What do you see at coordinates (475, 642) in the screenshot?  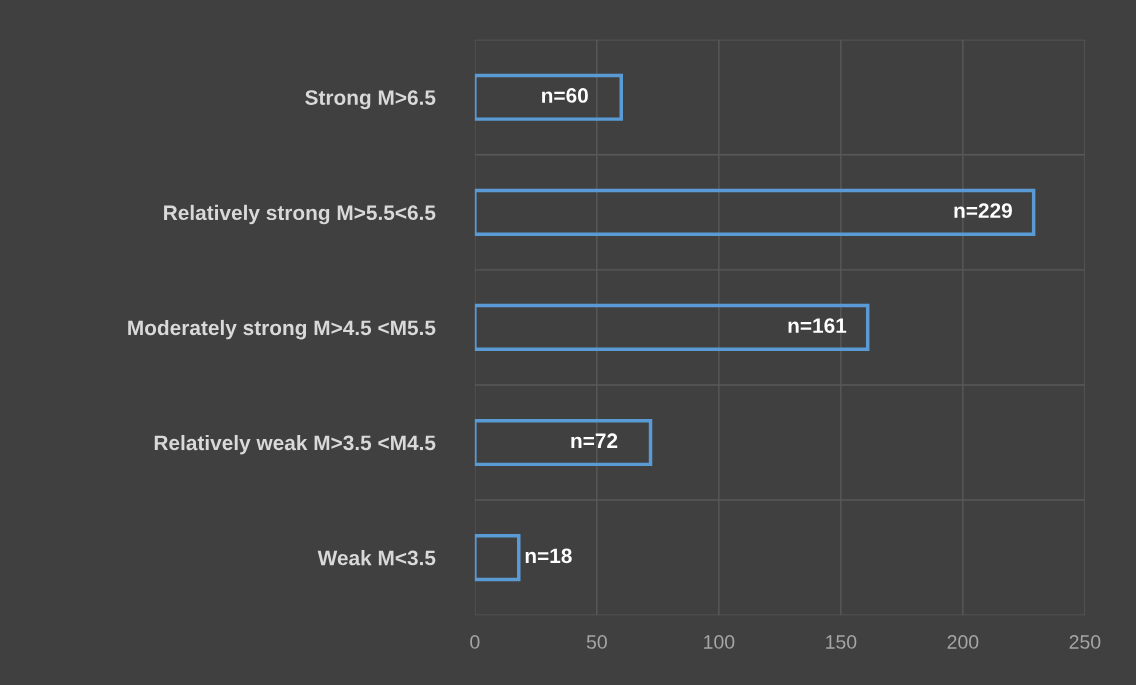 I see `x-tick-label: 0` at bounding box center [475, 642].